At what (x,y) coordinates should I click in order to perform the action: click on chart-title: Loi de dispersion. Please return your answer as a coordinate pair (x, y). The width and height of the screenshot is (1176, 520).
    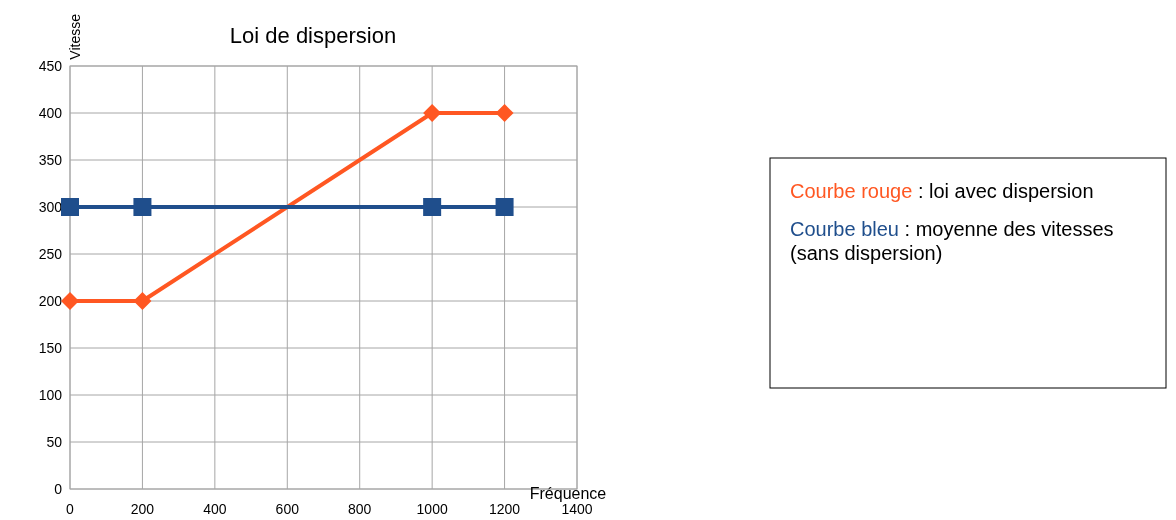
    Looking at the image, I should click on (313, 35).